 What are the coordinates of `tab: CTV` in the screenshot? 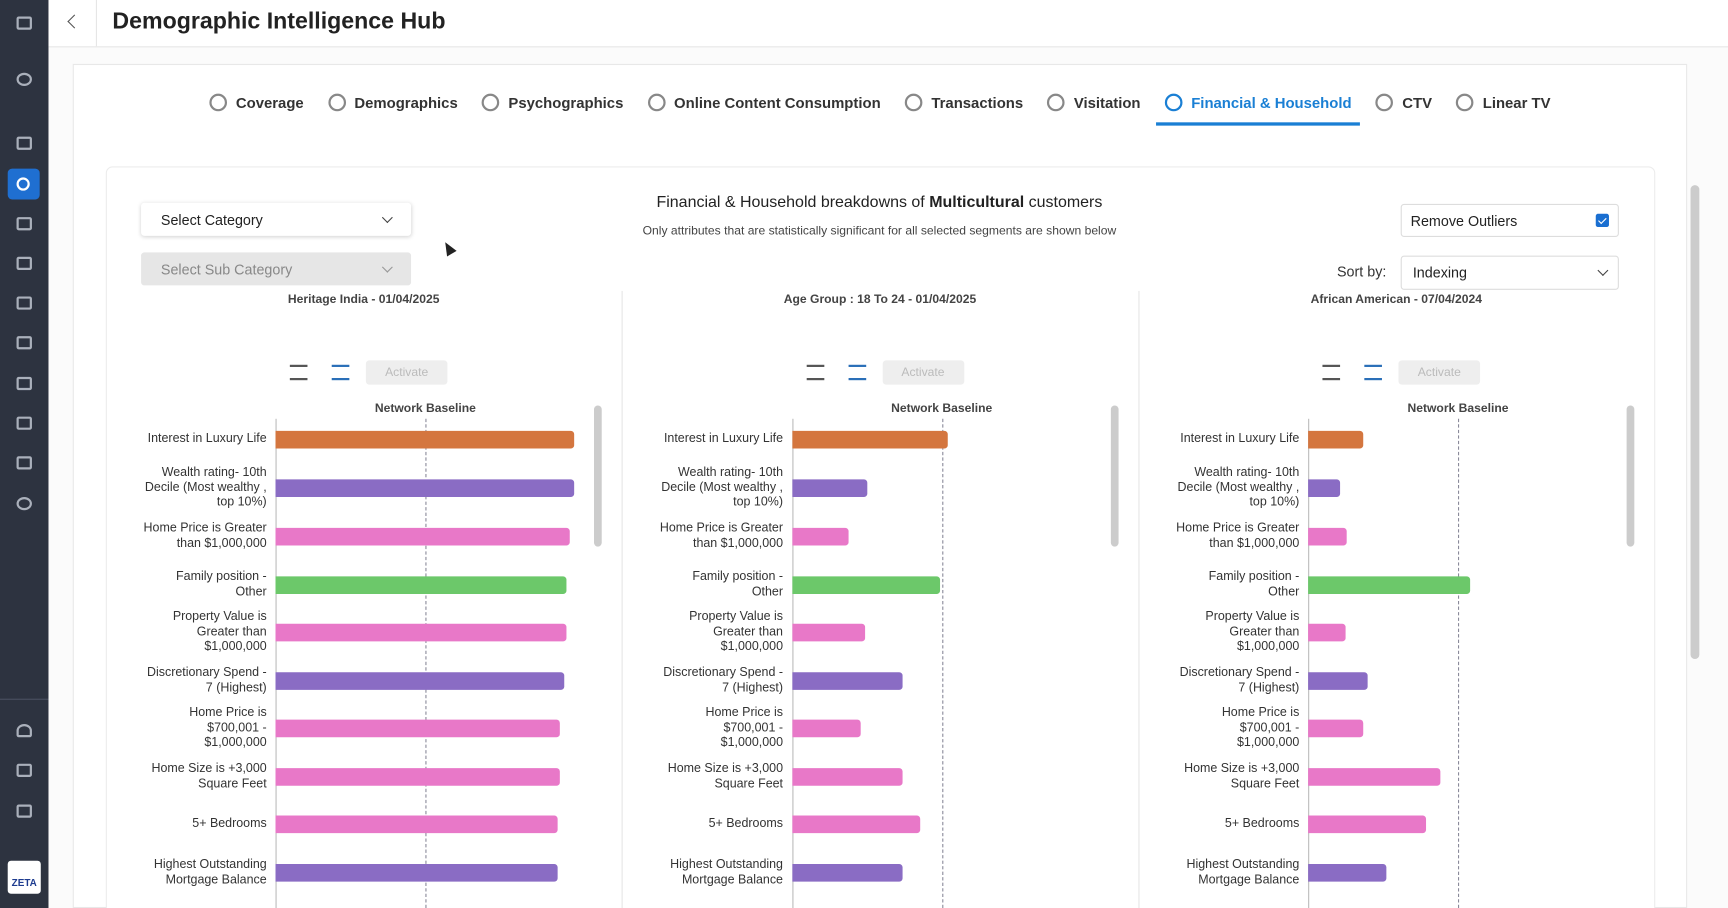 It's located at (1404, 102).